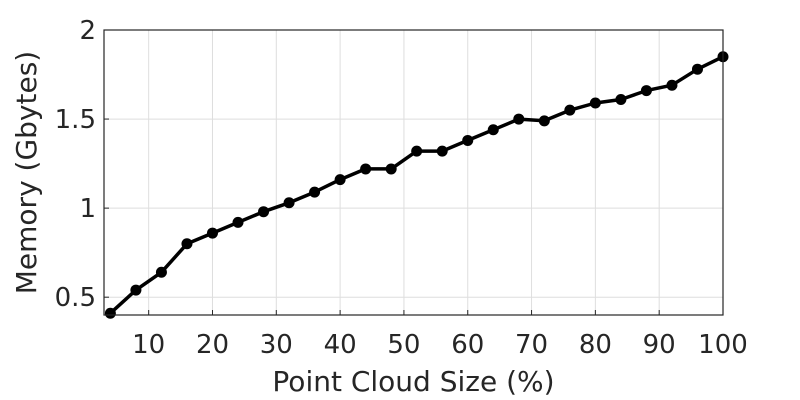 This screenshot has height=400, width=800. I want to click on x-tick-label: 10, so click(148, 345).